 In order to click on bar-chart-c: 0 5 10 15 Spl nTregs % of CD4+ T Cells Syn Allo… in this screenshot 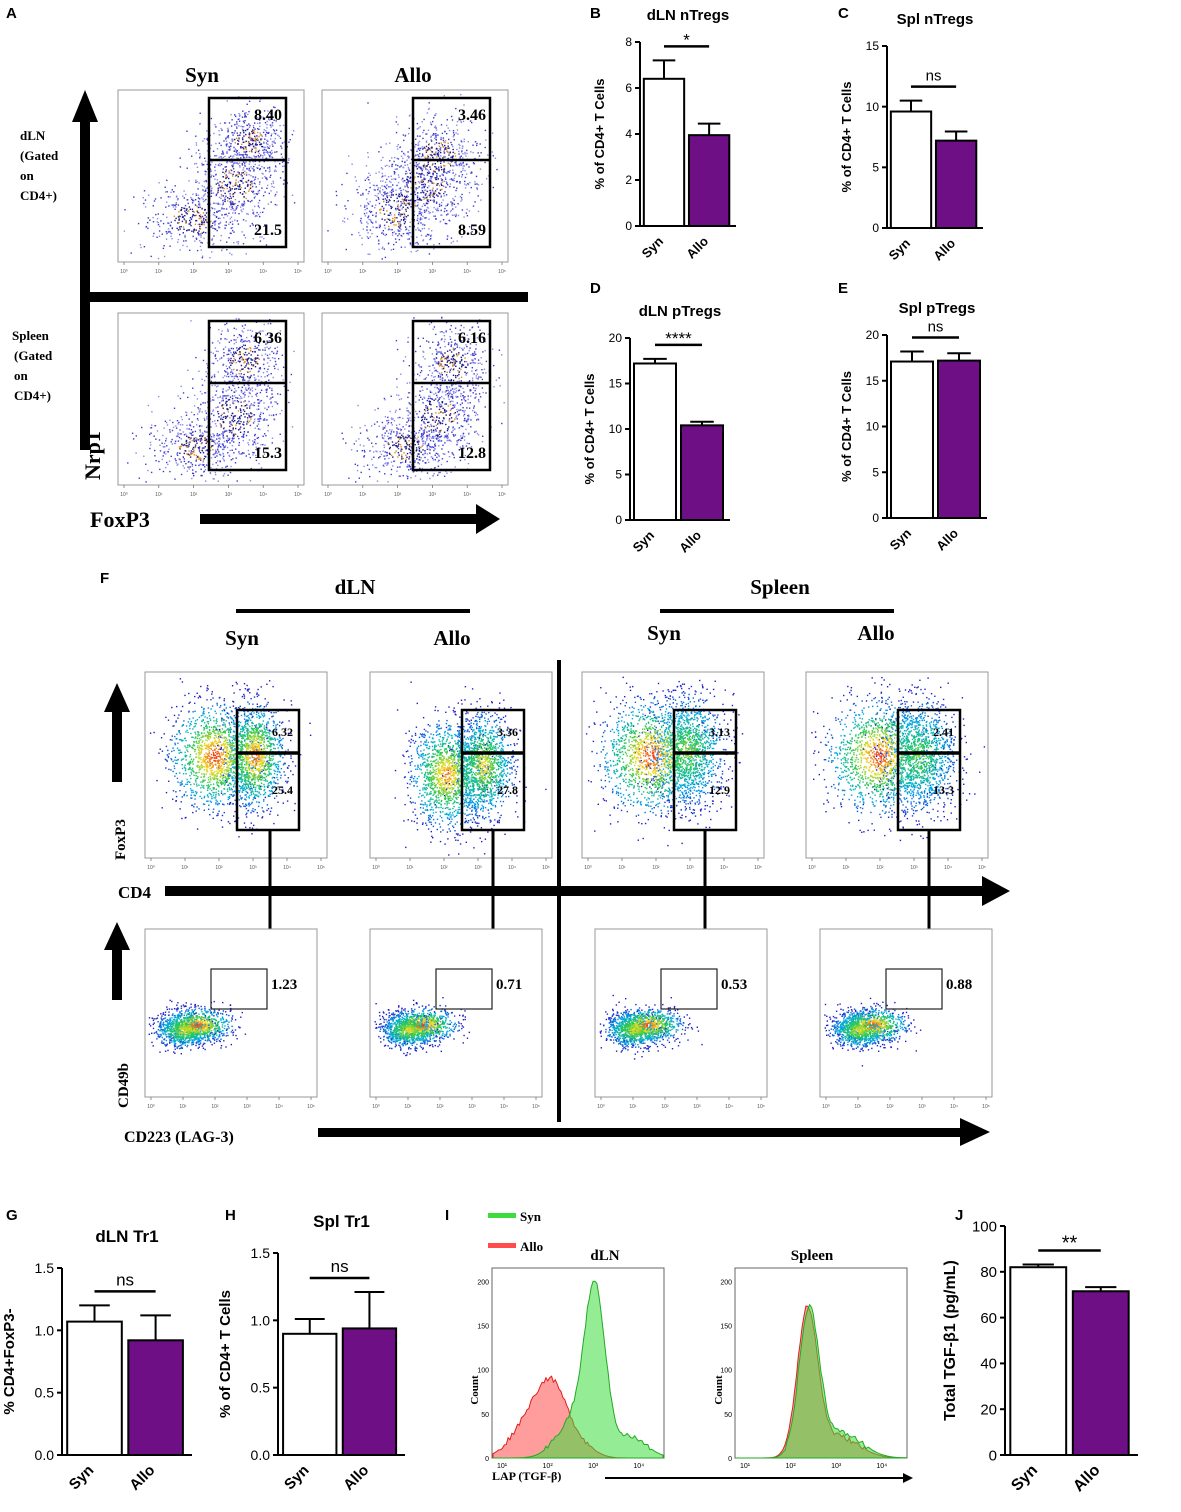, I will do `click(911, 137)`.